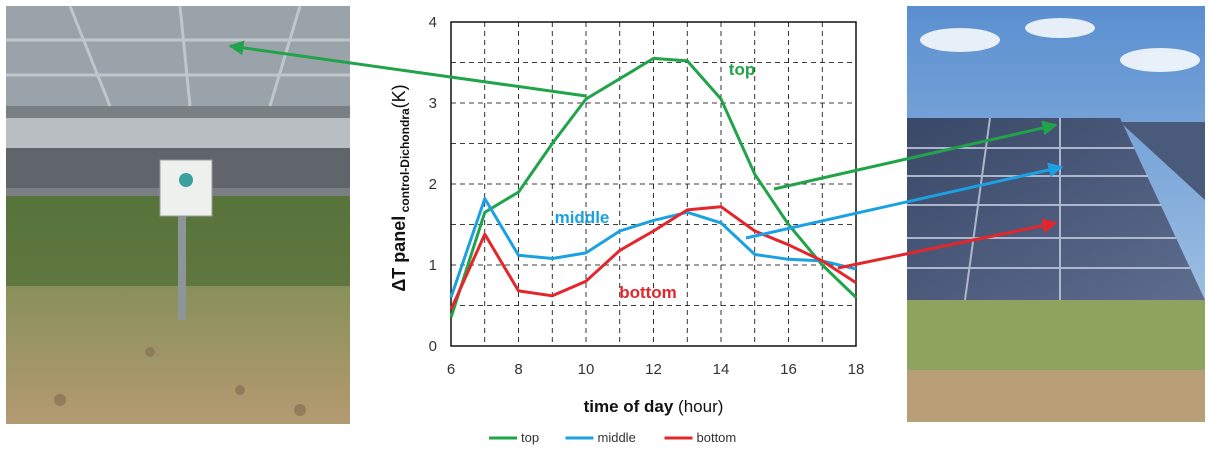 The image size is (1211, 458). Describe the element at coordinates (518, 369) in the screenshot. I see `x-tick-label: 8` at that location.